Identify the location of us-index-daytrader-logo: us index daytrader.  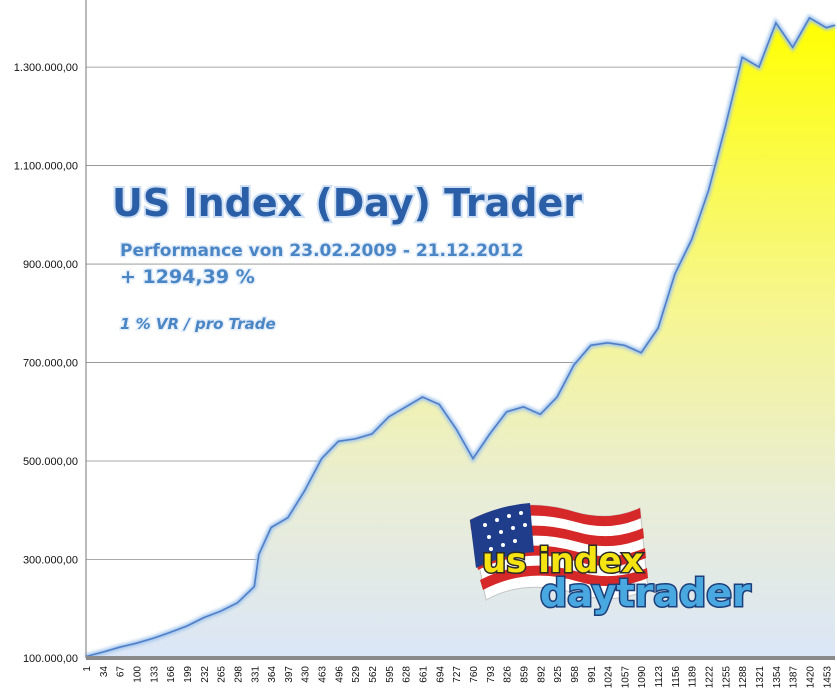
(610, 560).